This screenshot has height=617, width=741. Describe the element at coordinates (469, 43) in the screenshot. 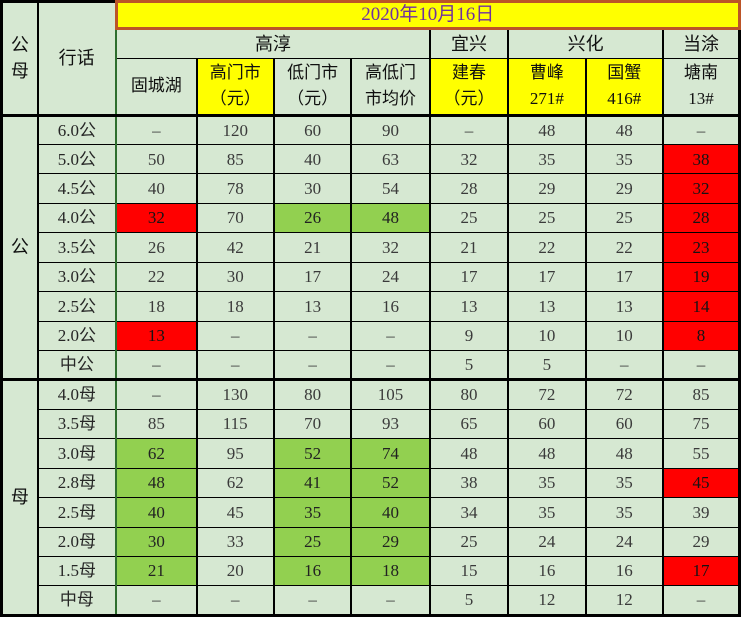

I see `region-header-yixing: 宜兴` at that location.